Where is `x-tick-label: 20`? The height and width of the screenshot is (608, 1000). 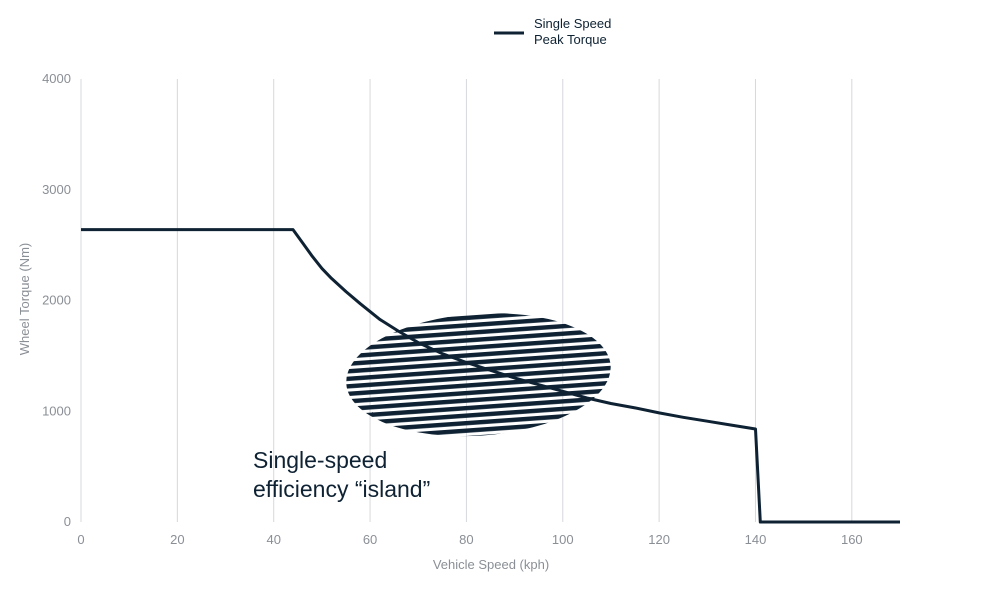 x-tick-label: 20 is located at coordinates (177, 539).